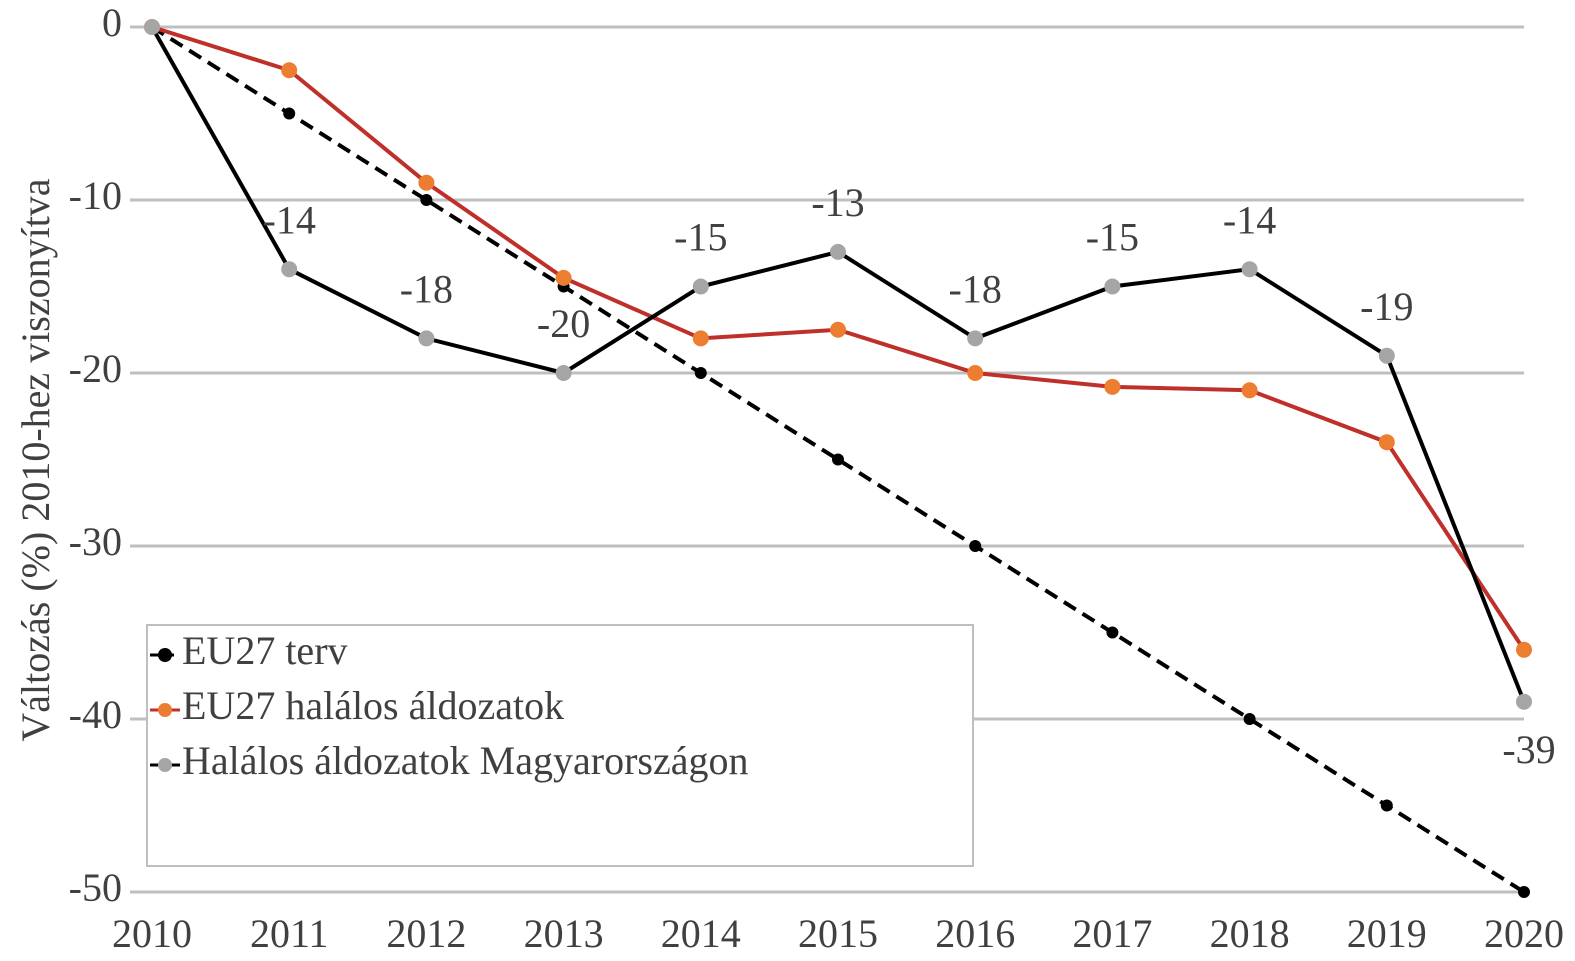  What do you see at coordinates (564, 933) in the screenshot?
I see `x-tick-label: 2013` at bounding box center [564, 933].